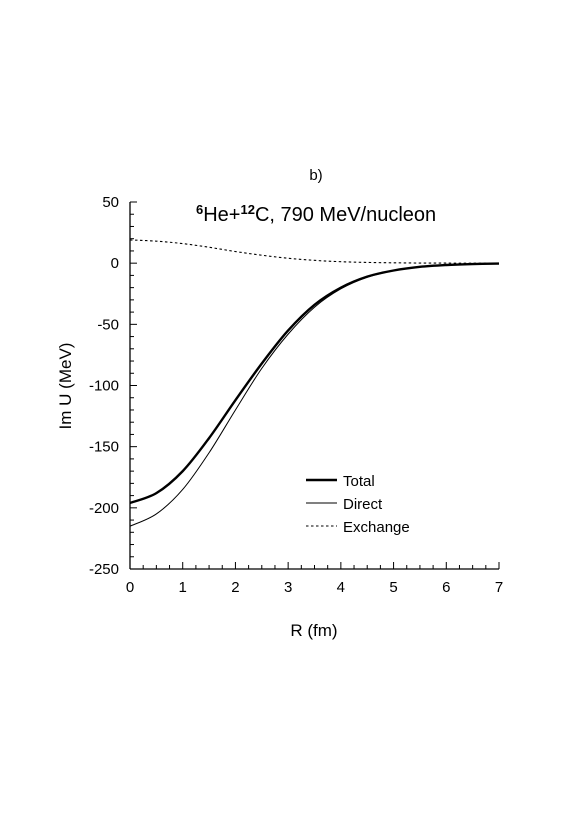 The width and height of the screenshot is (572, 817). Describe the element at coordinates (341, 587) in the screenshot. I see `x-tick-label: 4` at that location.